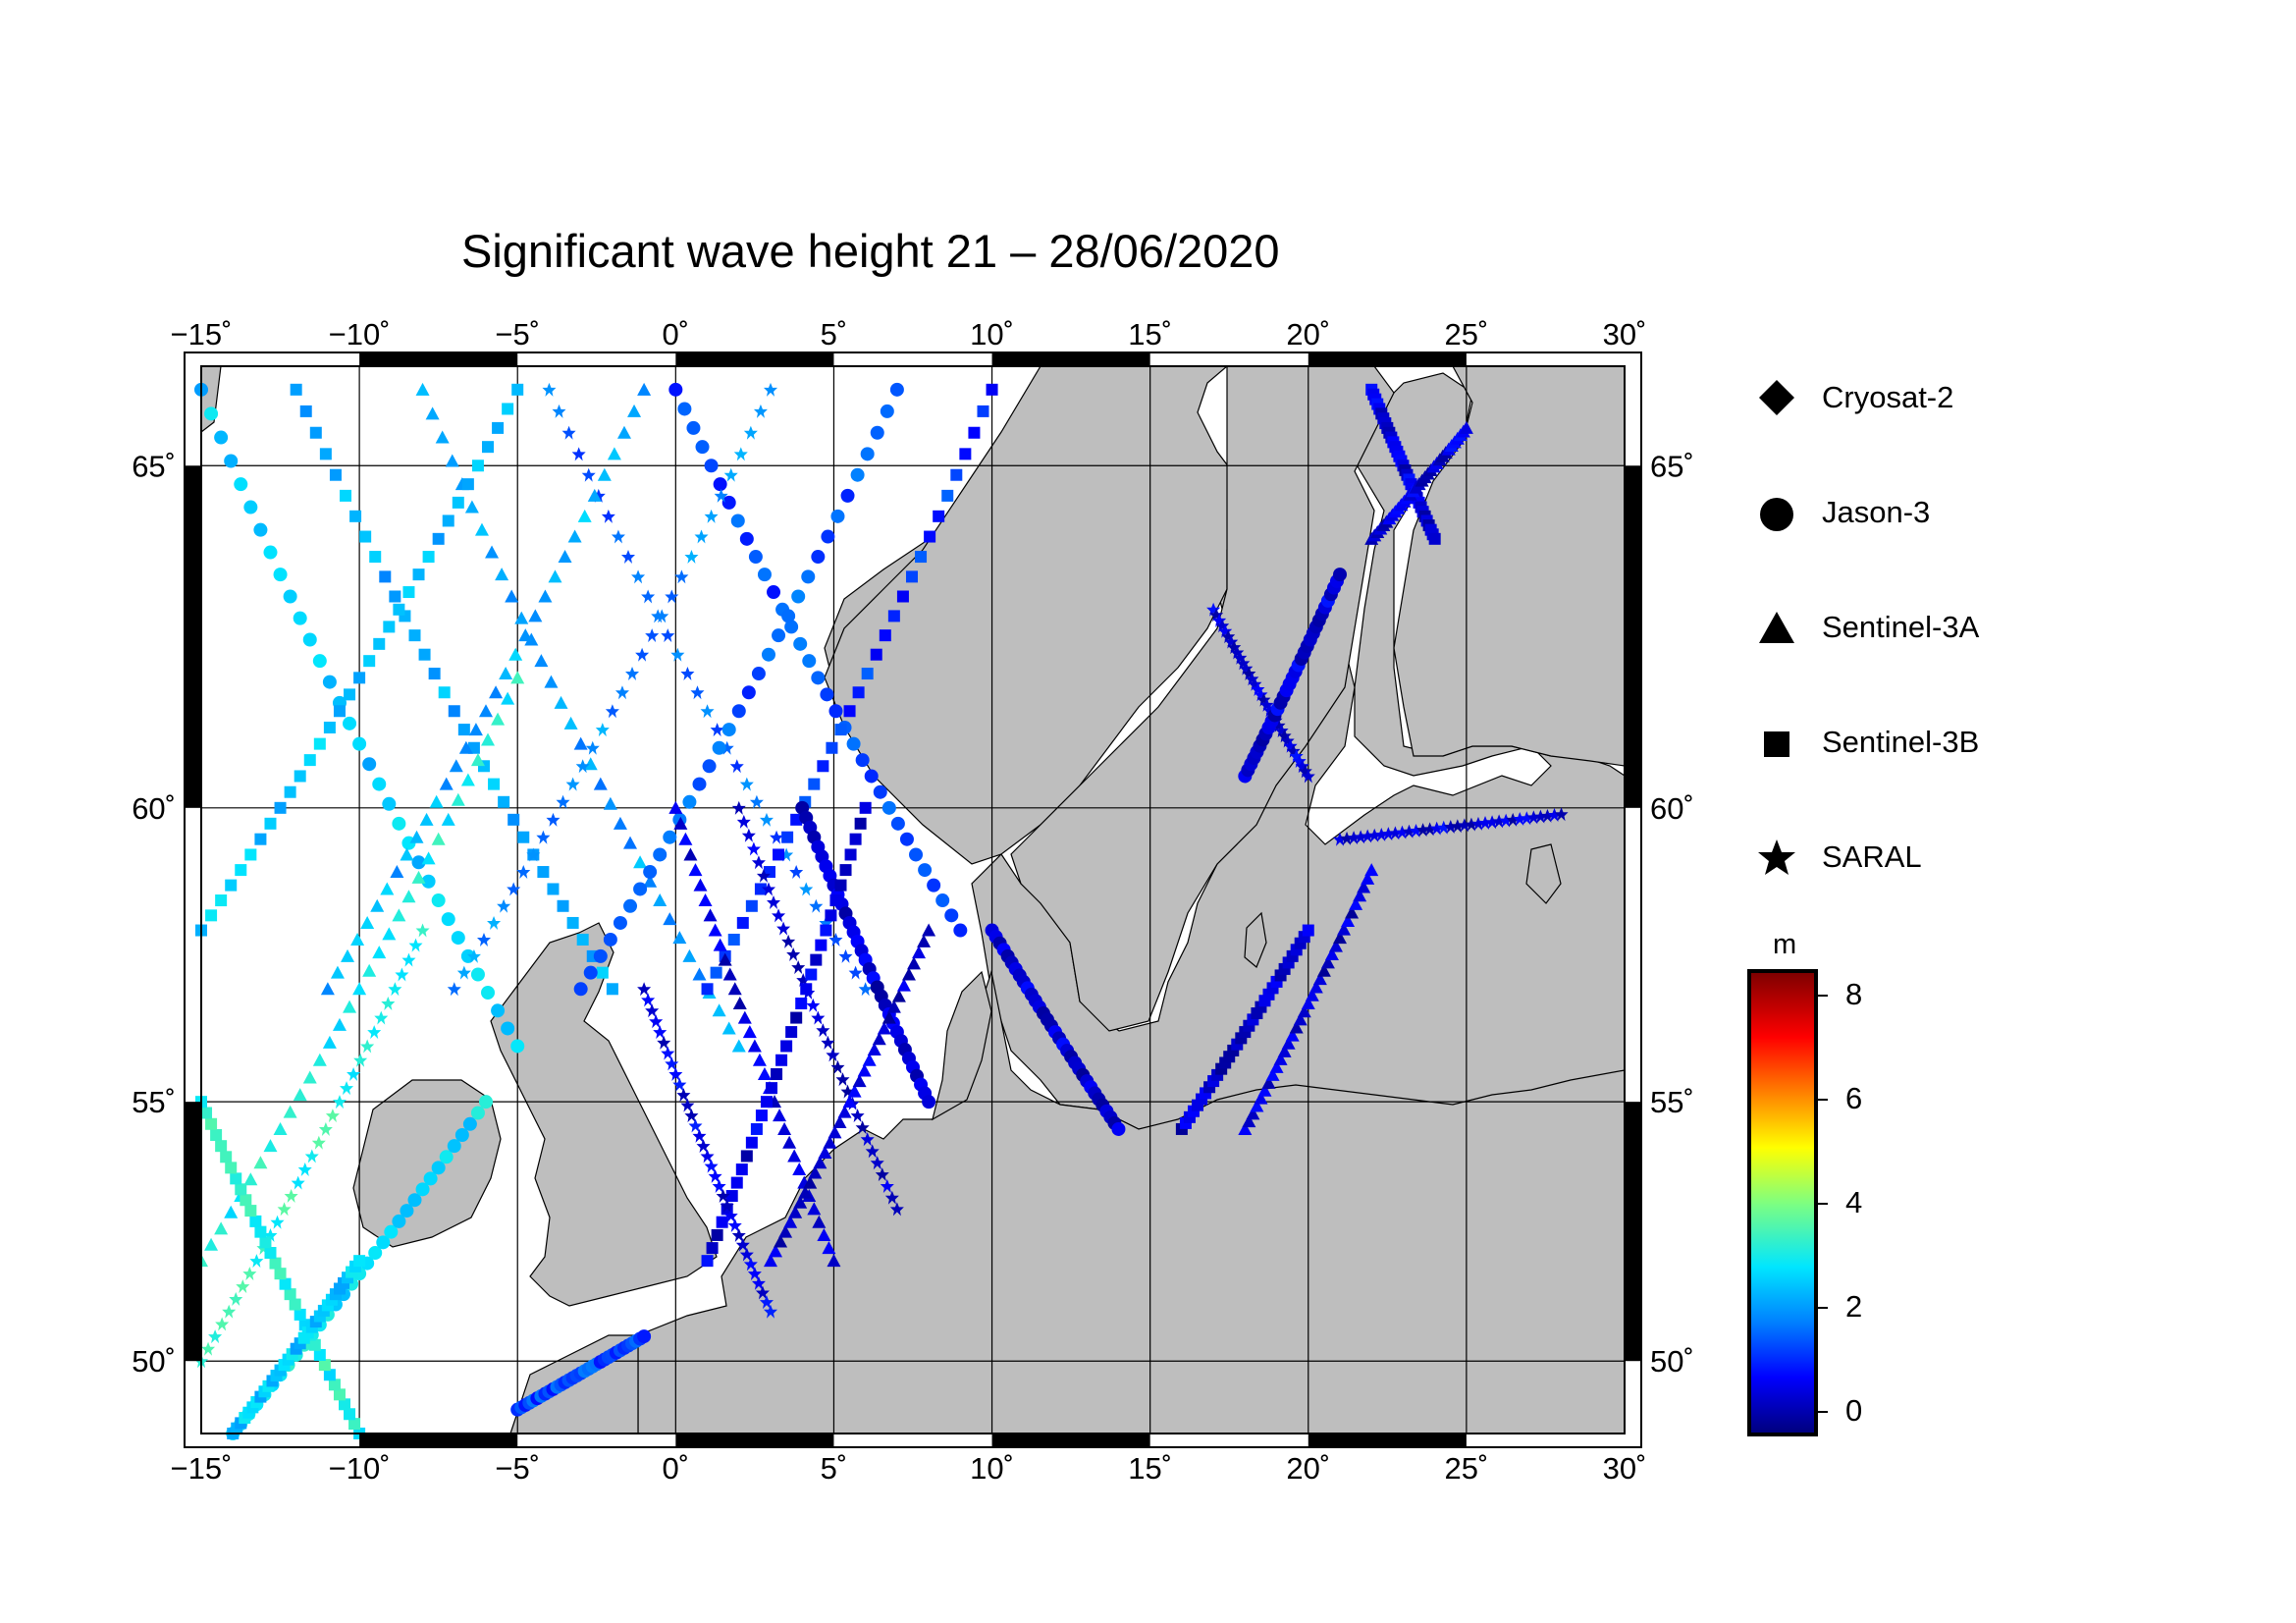 The height and width of the screenshot is (1623, 2296). Describe the element at coordinates (438, 359) in the screenshot. I see `frame-segment-top` at that location.